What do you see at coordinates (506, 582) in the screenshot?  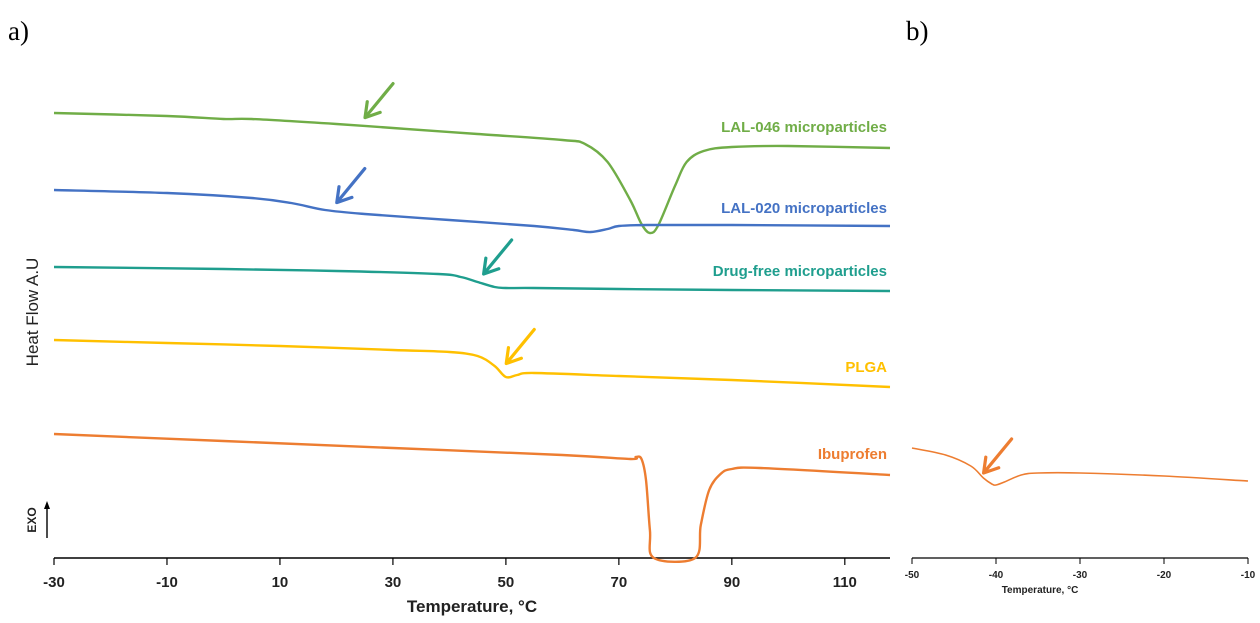 I see `x-tick-label: 50` at bounding box center [506, 582].